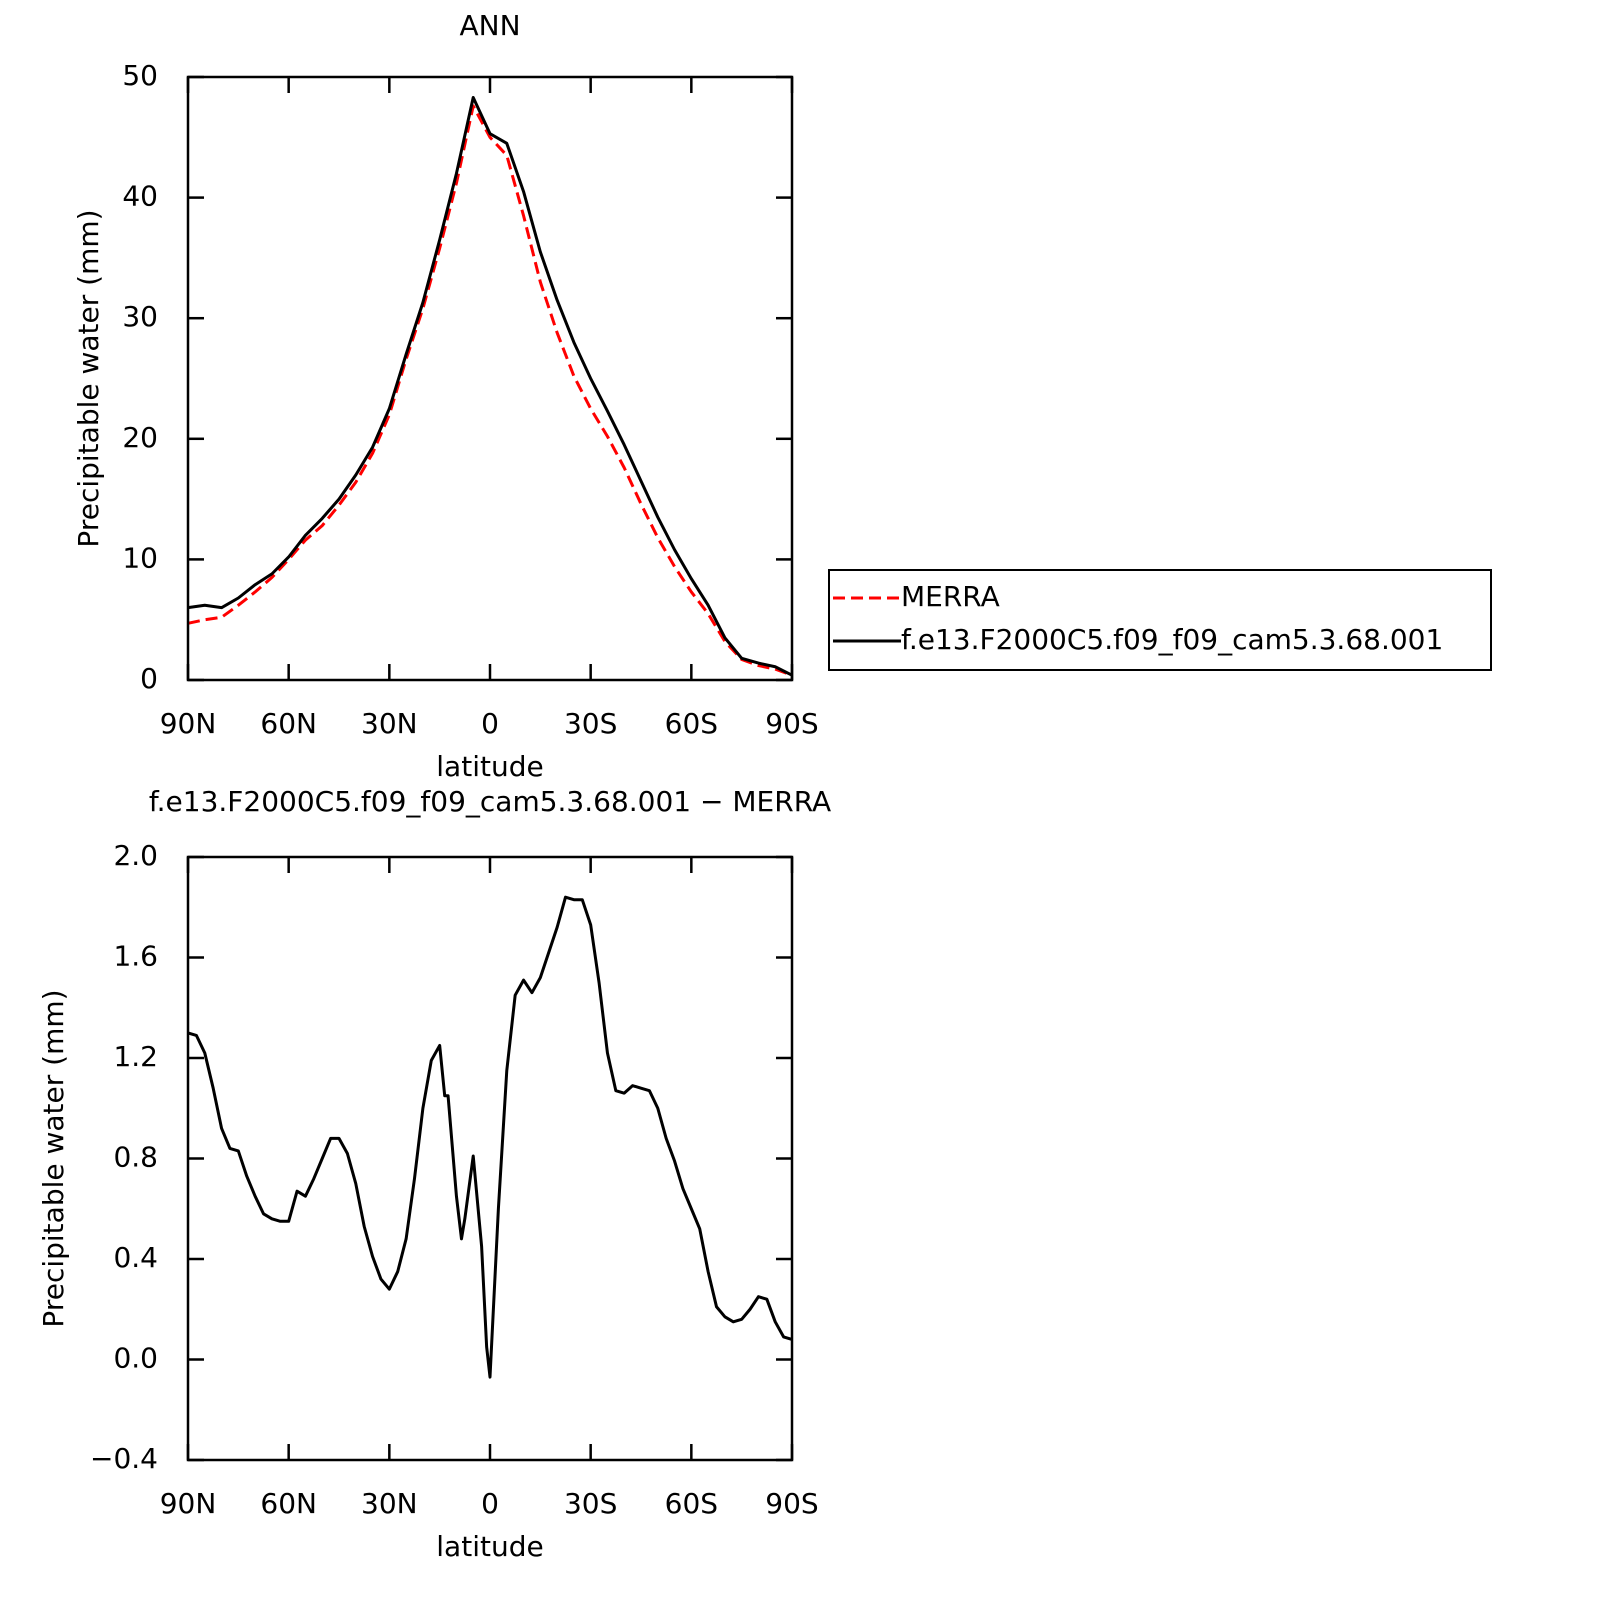 This screenshot has width=1602, height=1602. Describe the element at coordinates (135, 1056) in the screenshot. I see `y-tick-label: 1.2` at that location.